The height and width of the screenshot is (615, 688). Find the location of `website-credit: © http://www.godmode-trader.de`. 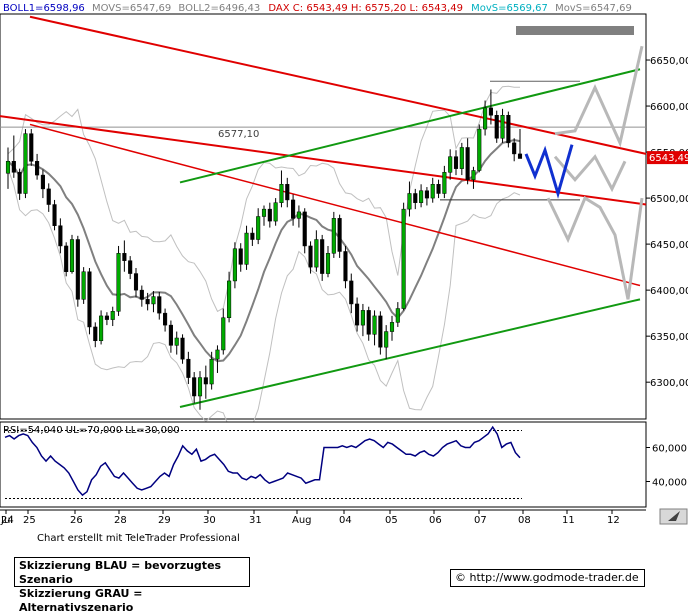

website-credit: © http://www.godmode-trader.de is located at coordinates (547, 578).